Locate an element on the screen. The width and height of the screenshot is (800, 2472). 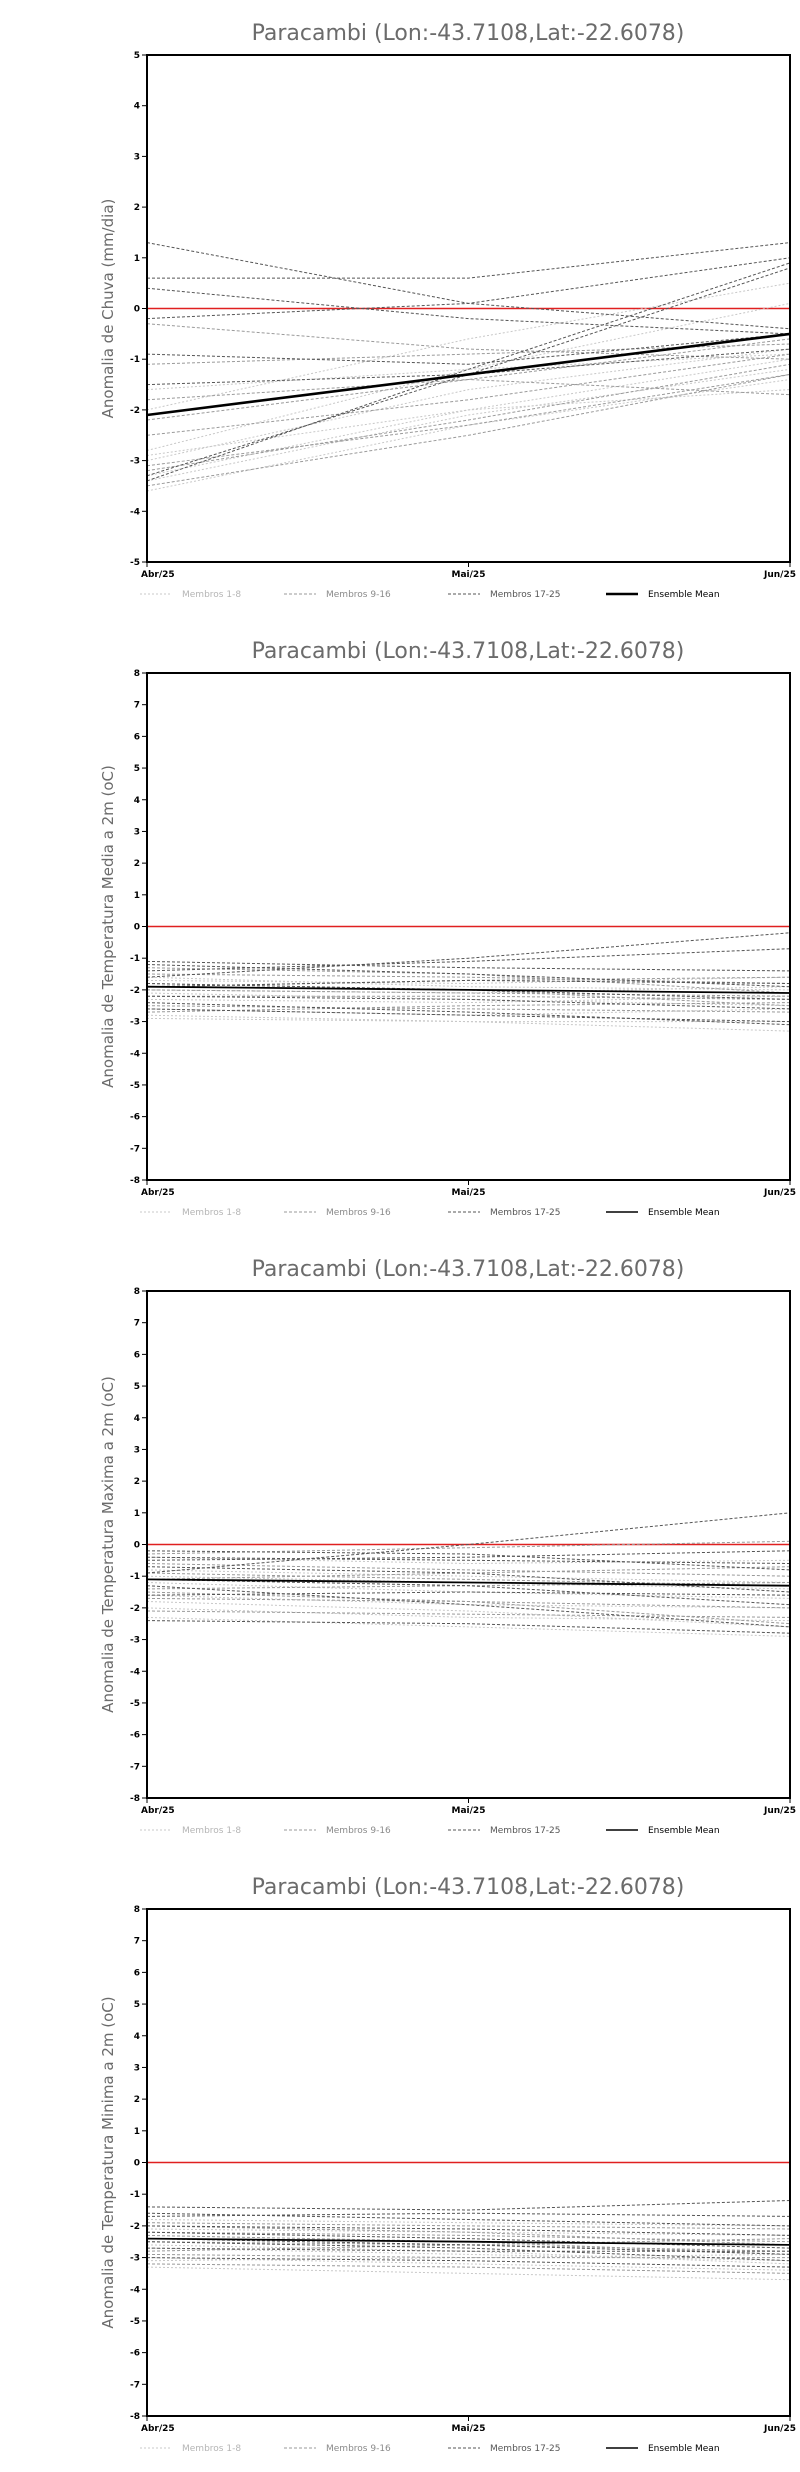
y-axis-label: Anomalia de Chuva (mm/dia) is located at coordinates (108, 309).